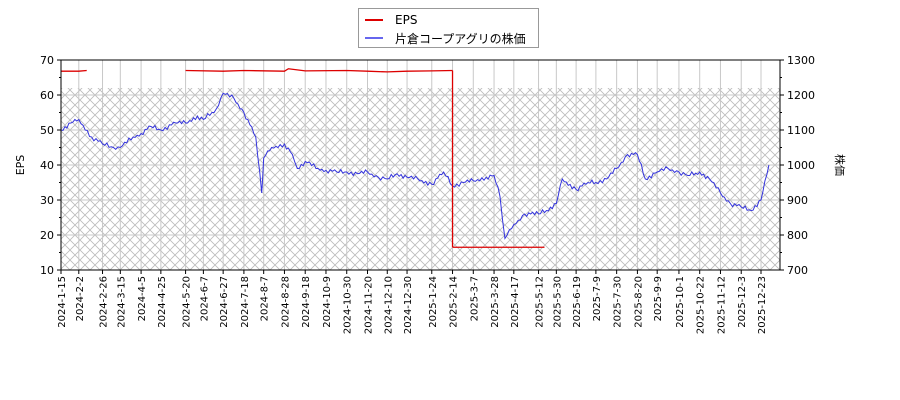 Image resolution: width=900 pixels, height=400 pixels. I want to click on x-tick-label: 2024-7-18, so click(245, 302).